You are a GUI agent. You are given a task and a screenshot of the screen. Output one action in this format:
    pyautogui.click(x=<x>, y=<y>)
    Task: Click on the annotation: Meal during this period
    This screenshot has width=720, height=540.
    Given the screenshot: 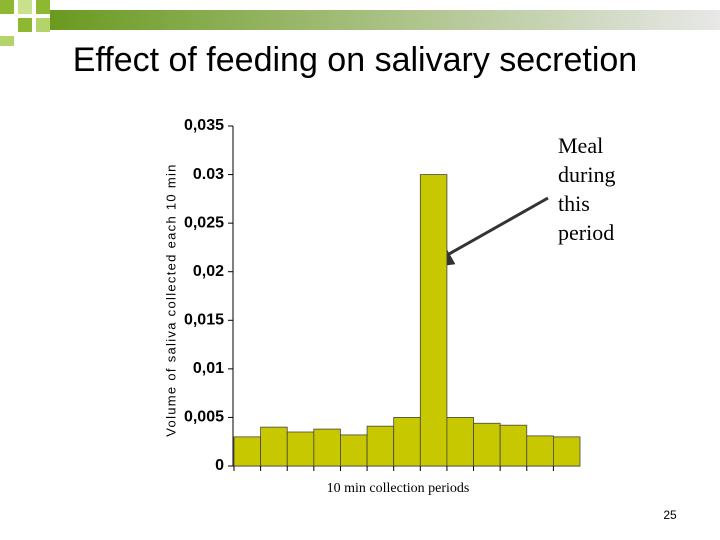 What is the action you would take?
    pyautogui.click(x=587, y=189)
    